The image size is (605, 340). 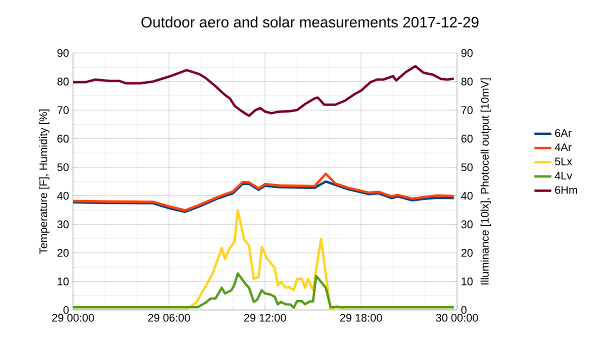 What do you see at coordinates (467, 53) in the screenshot?
I see `y2-tick-label: 90` at bounding box center [467, 53].